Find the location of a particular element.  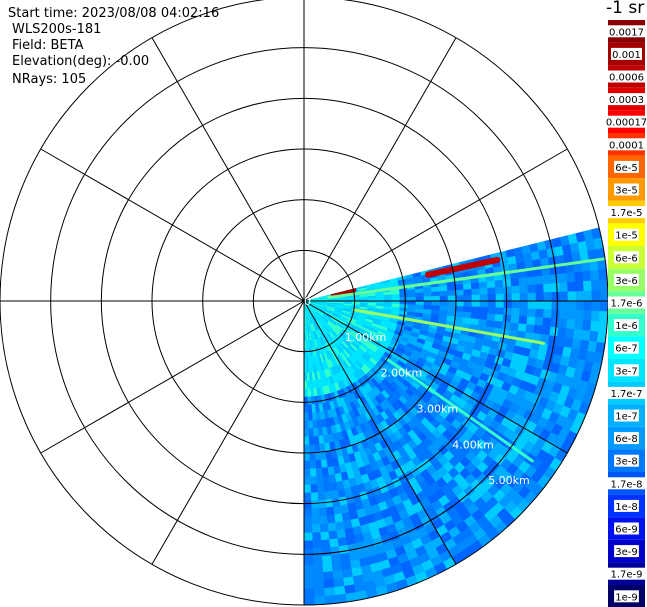

colorbar-label: 3e-8 is located at coordinates (626, 462).